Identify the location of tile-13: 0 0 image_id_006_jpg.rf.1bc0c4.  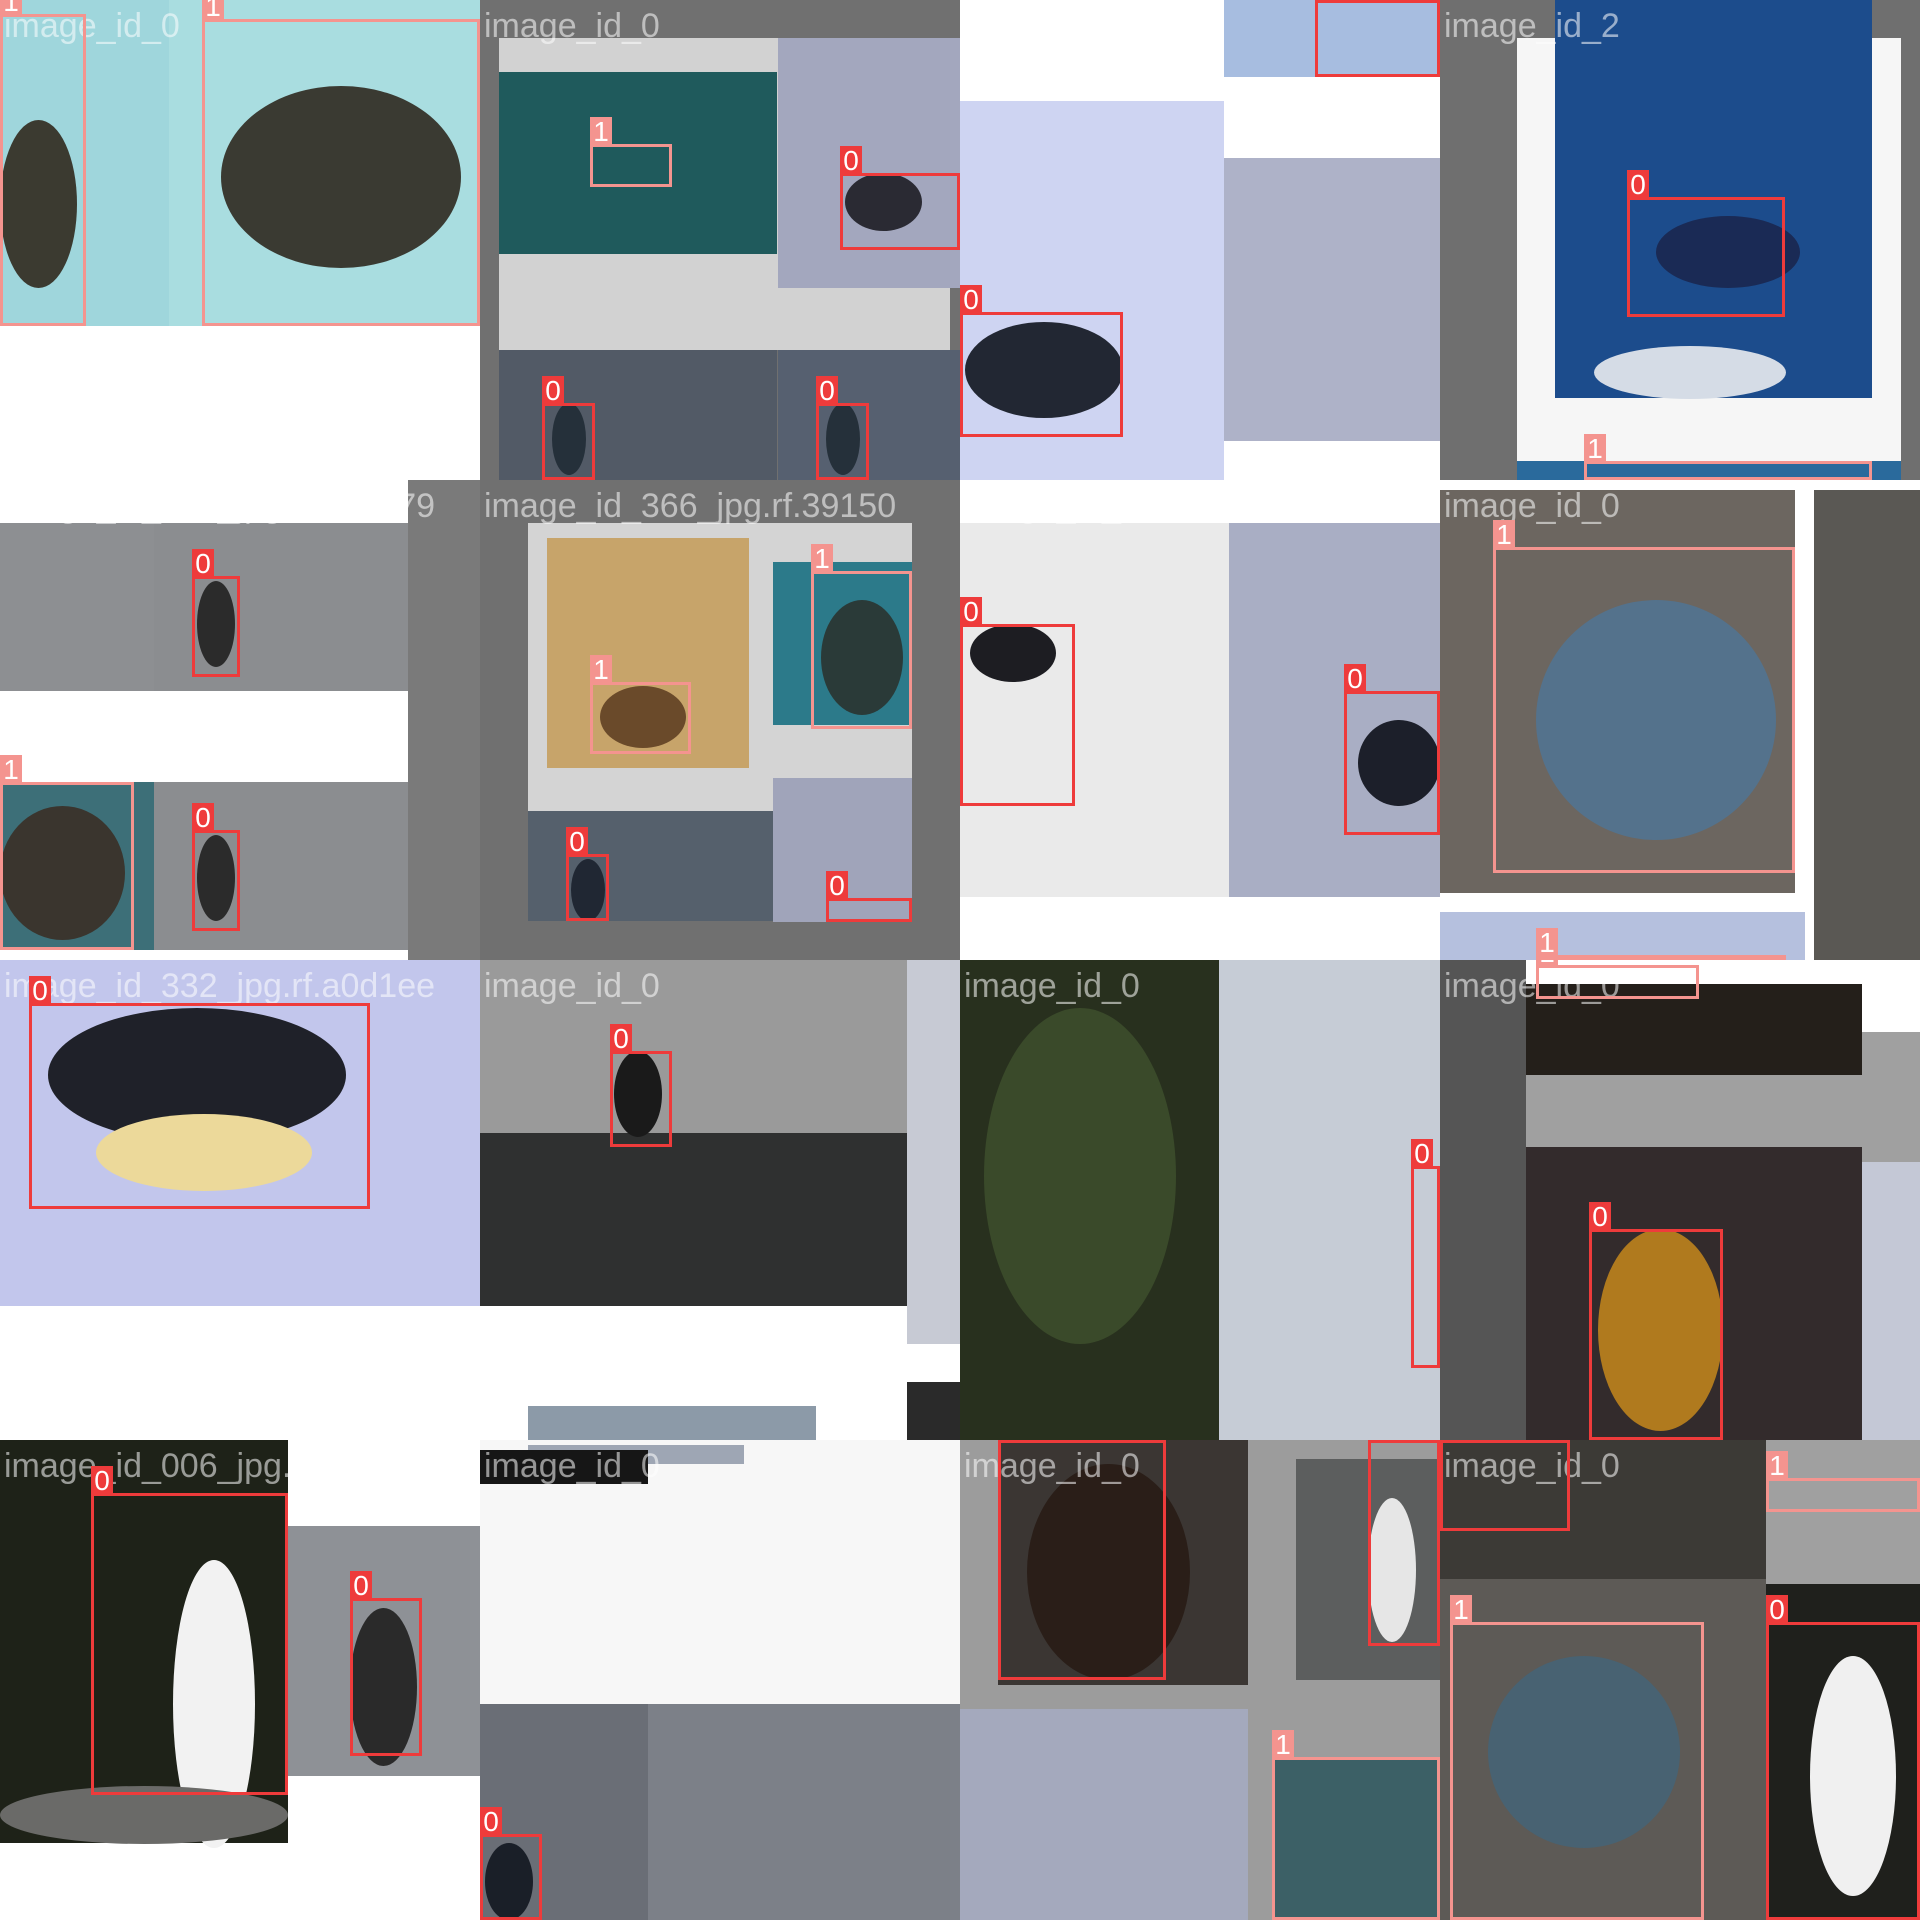
(240, 1680).